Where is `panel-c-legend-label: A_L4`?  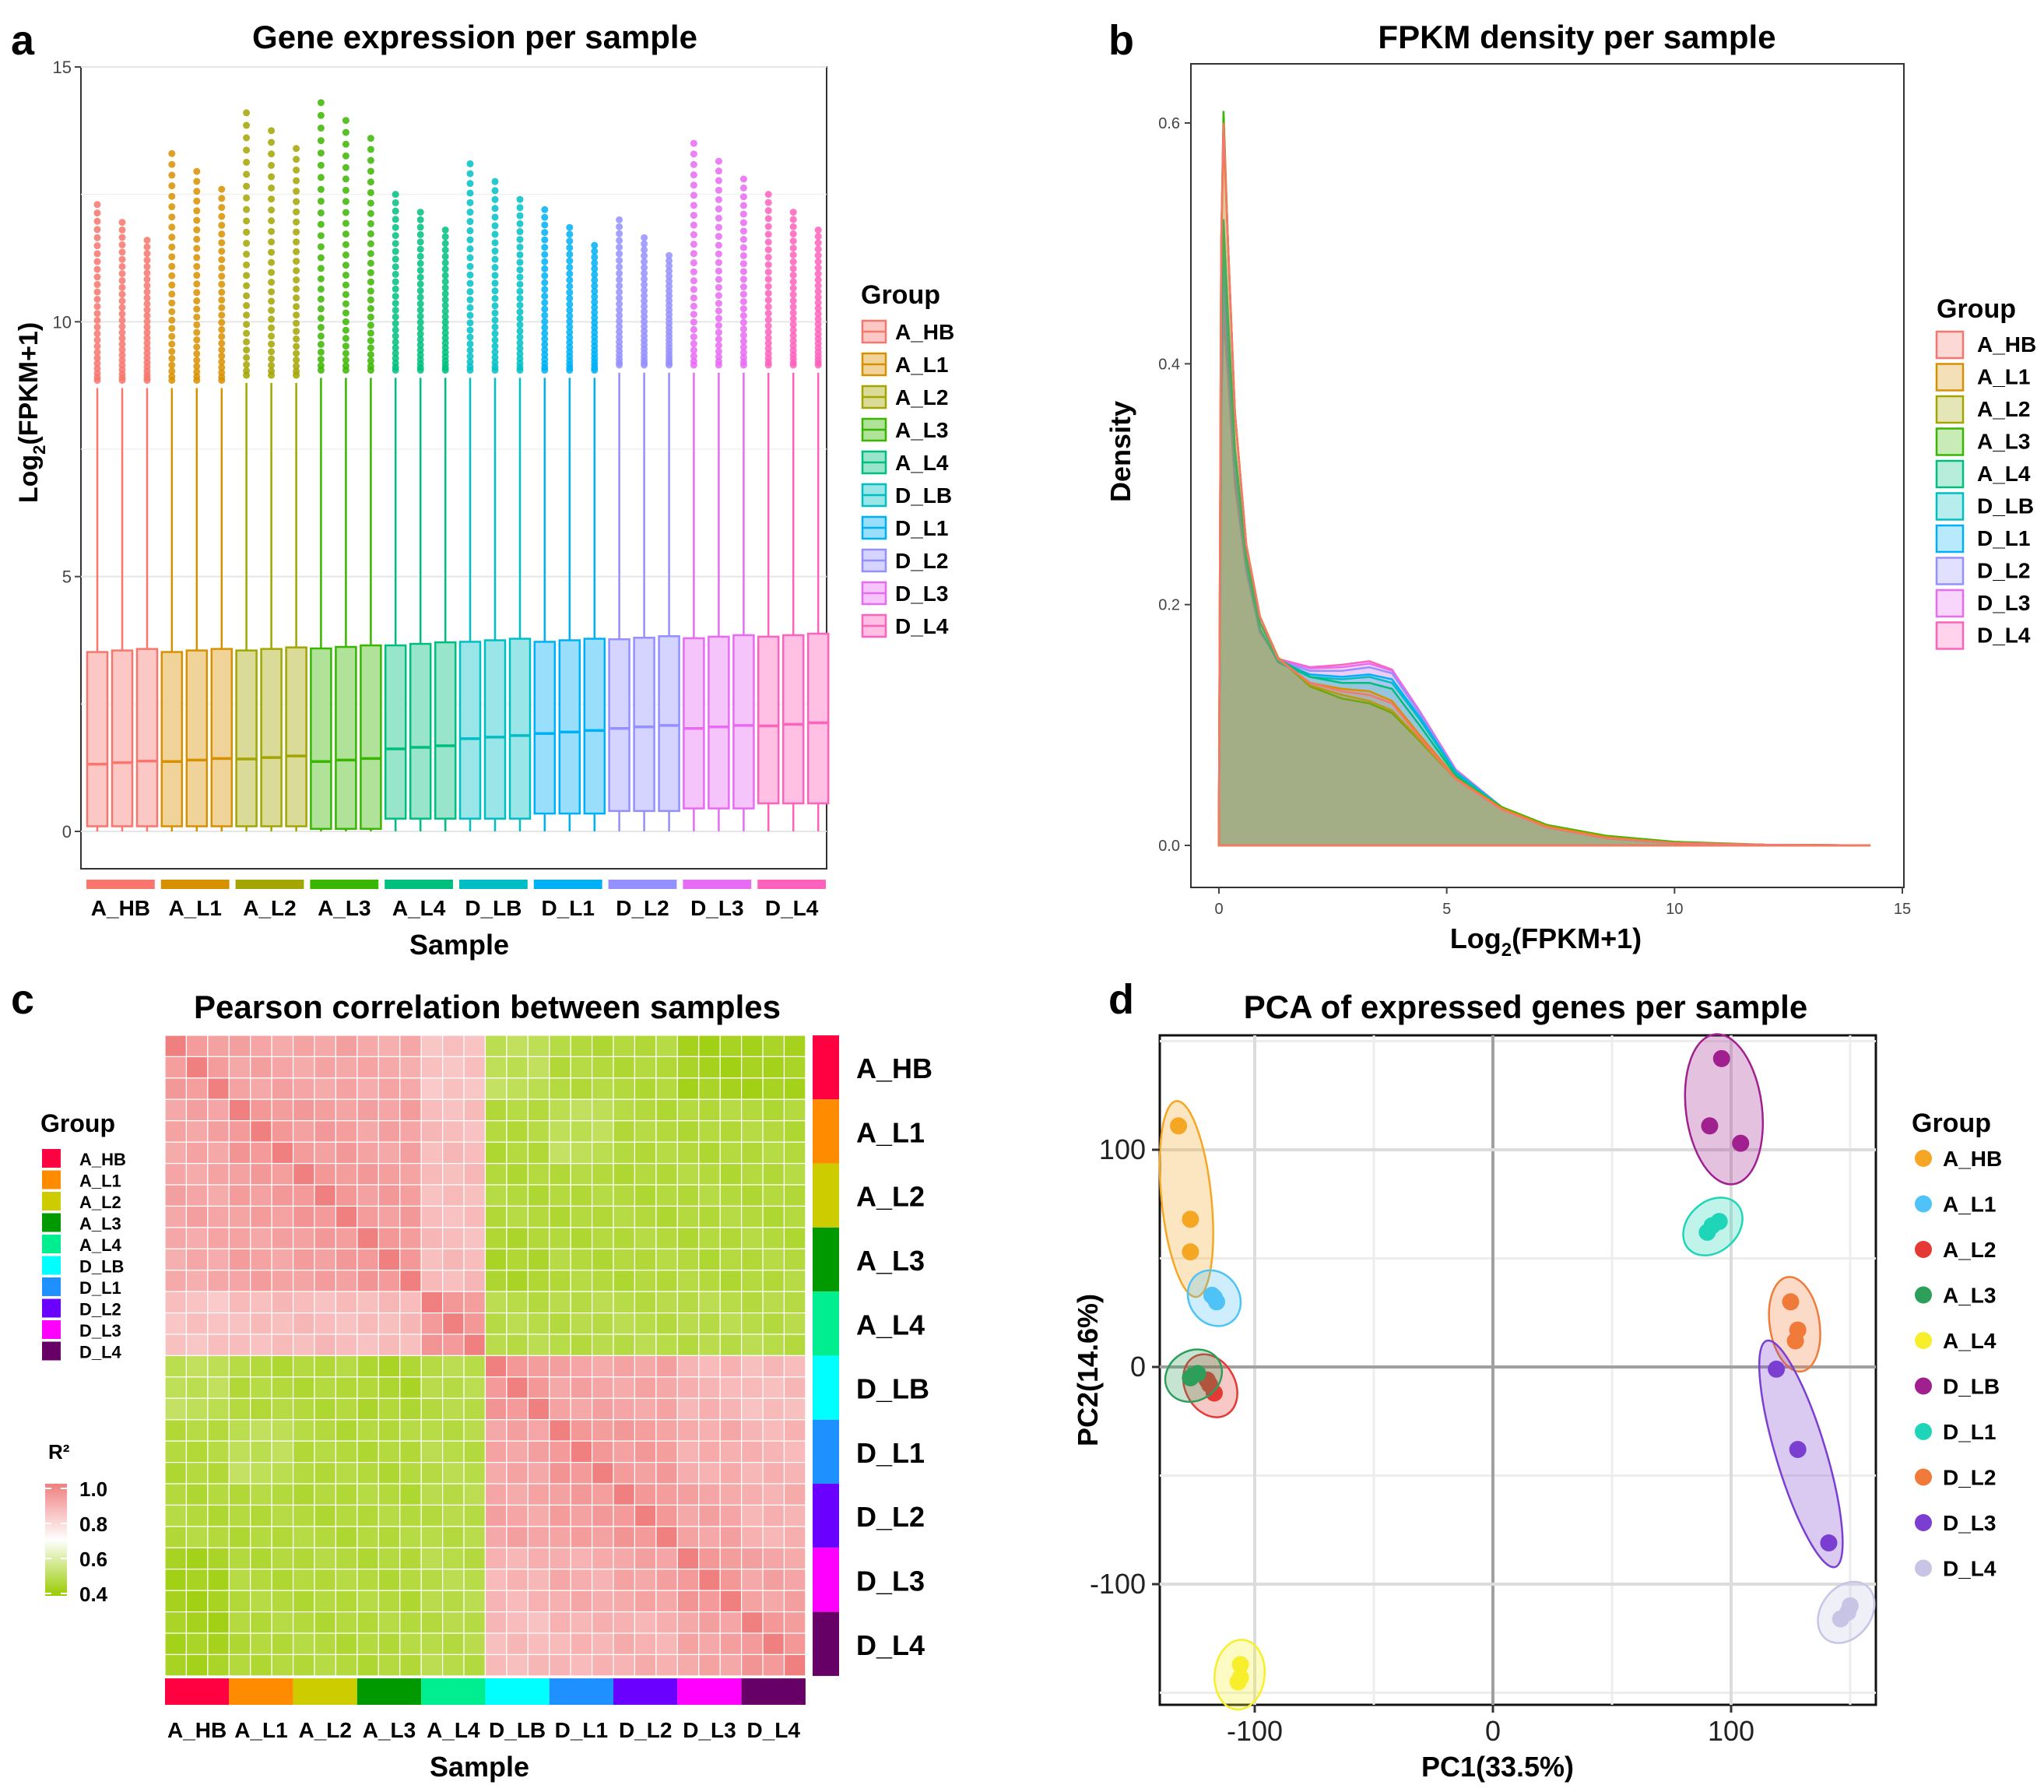
panel-c-legend-label: A_L4 is located at coordinates (100, 1245).